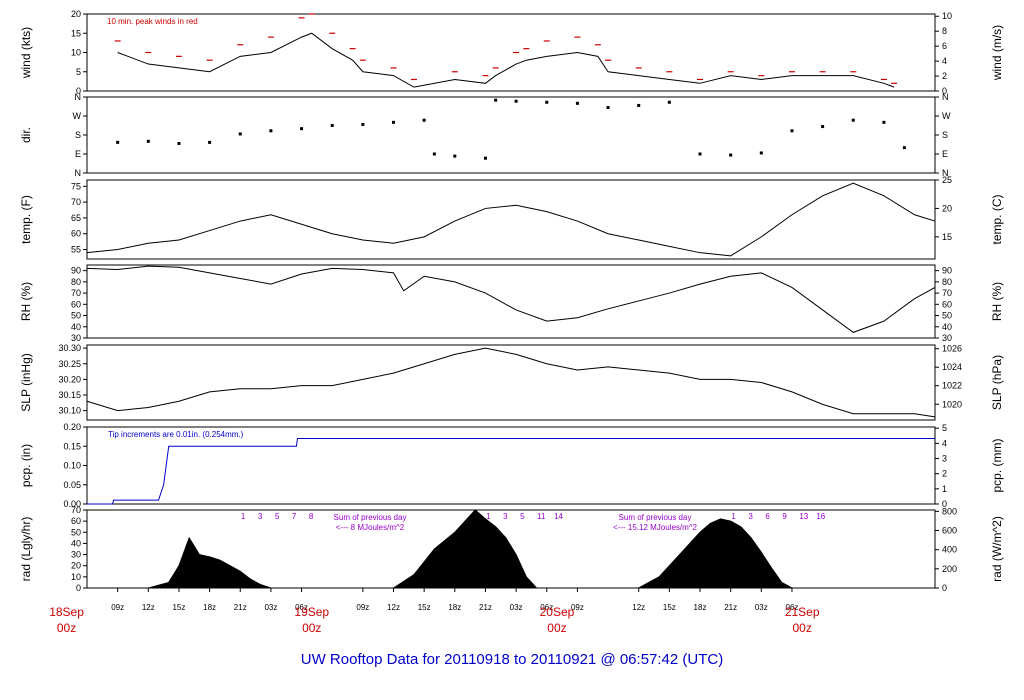 This screenshot has height=700, width=1024. I want to click on y-tick-label: 0, so click(78, 91).